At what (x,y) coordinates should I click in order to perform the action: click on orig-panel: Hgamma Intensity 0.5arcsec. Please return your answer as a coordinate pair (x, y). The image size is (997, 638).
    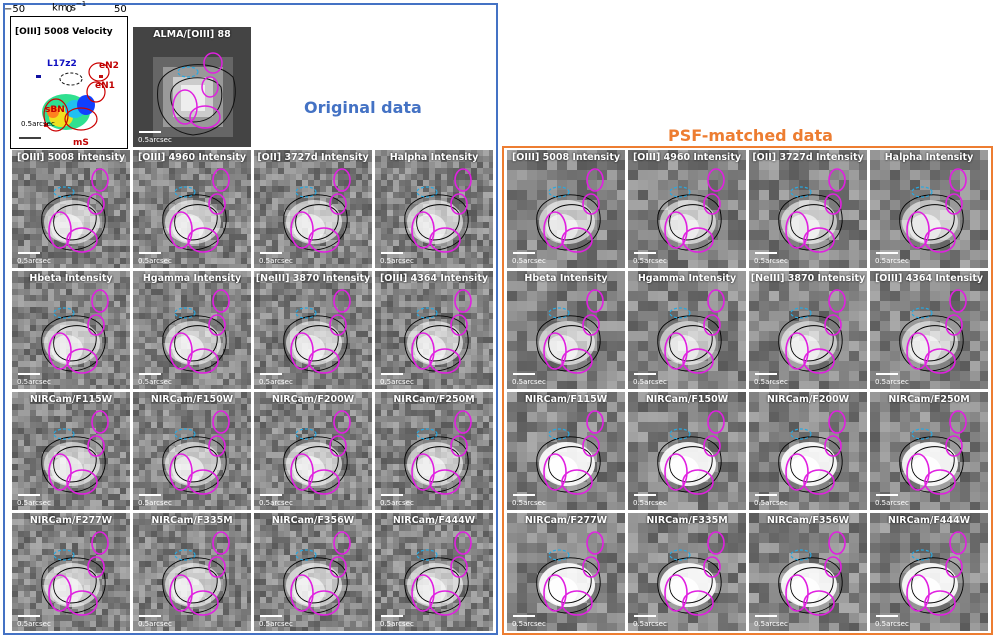
    Looking at the image, I should click on (192, 330).